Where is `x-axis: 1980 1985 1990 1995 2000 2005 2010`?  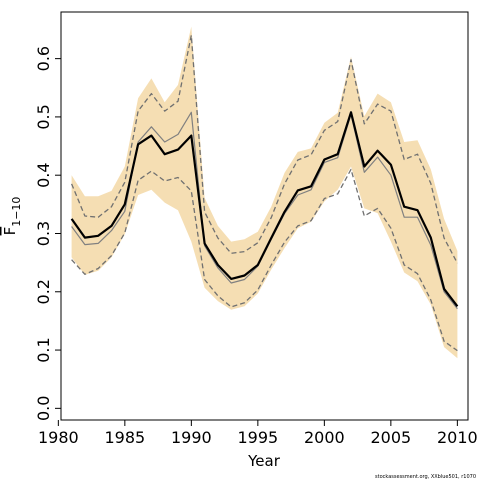 x-axis: 1980 1985 1990 1995 2000 2005 2010 is located at coordinates (258, 433).